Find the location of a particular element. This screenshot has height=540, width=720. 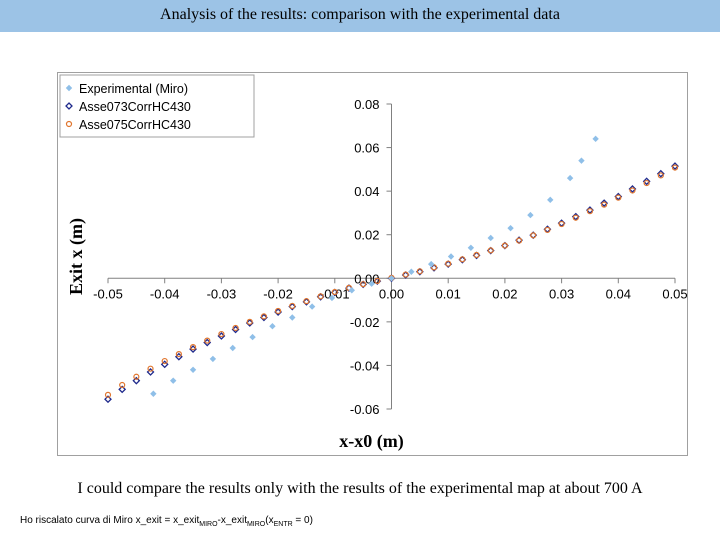

y-tick-label: 0.02 is located at coordinates (366, 235).